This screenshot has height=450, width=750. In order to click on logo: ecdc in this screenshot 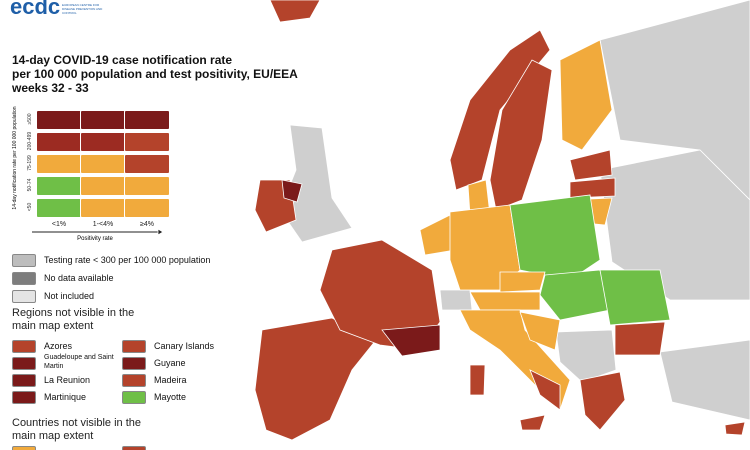, I will do `click(35, 9)`.